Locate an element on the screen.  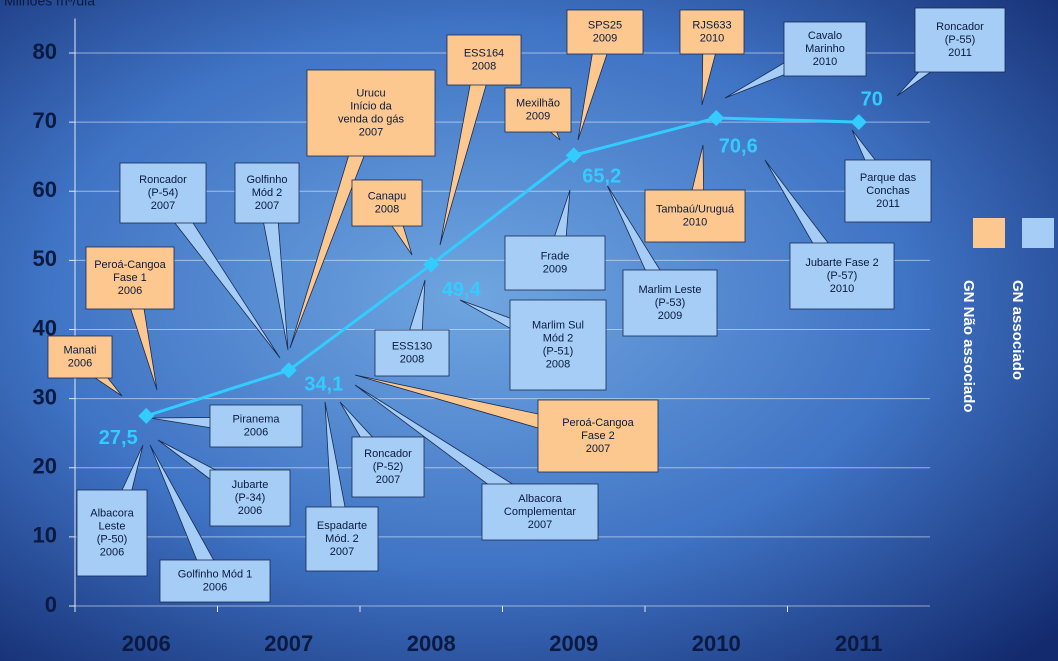
callout-text: venda do gás is located at coordinates (371, 119).